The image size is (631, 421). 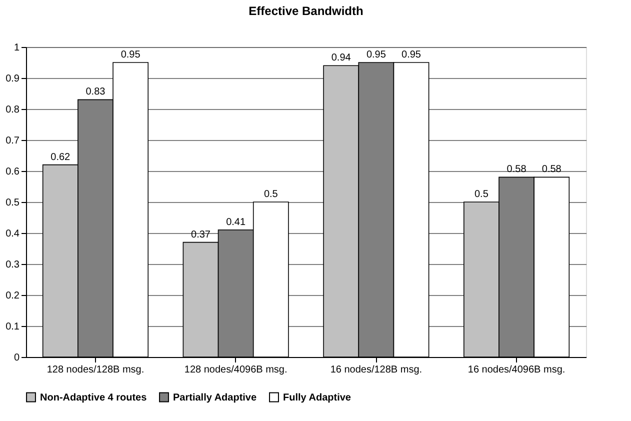 I want to click on y-tick-label: 0.6, so click(x=13, y=172).